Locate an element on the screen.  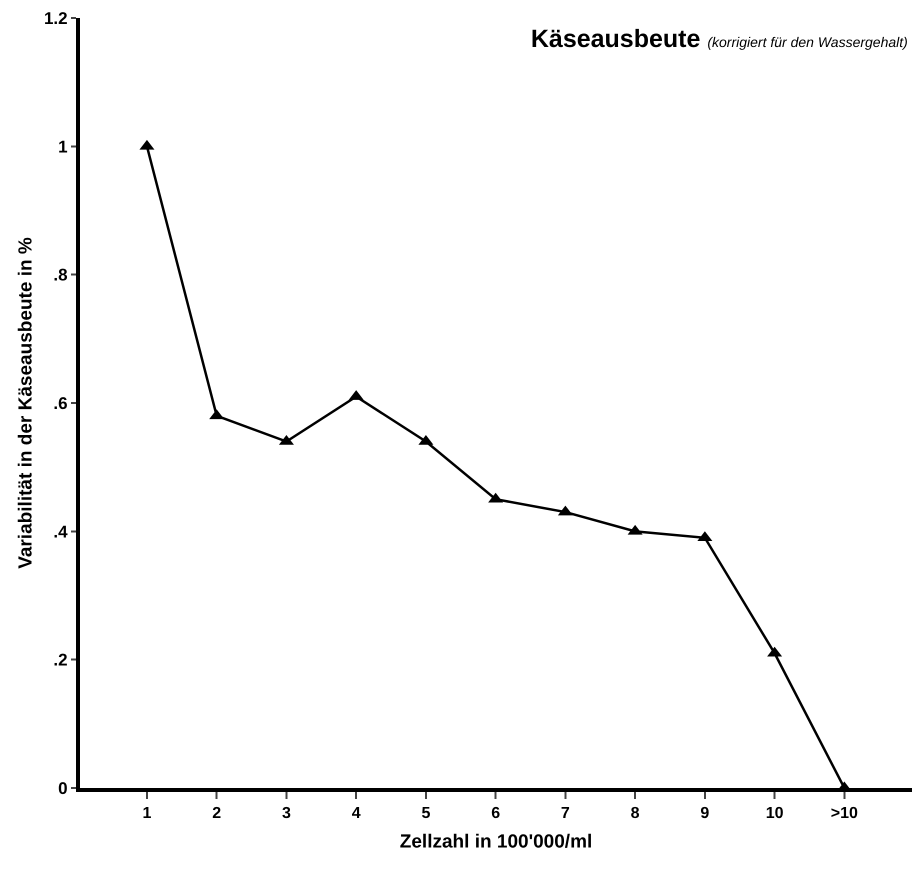
x-tick-label: 1 is located at coordinates (147, 813).